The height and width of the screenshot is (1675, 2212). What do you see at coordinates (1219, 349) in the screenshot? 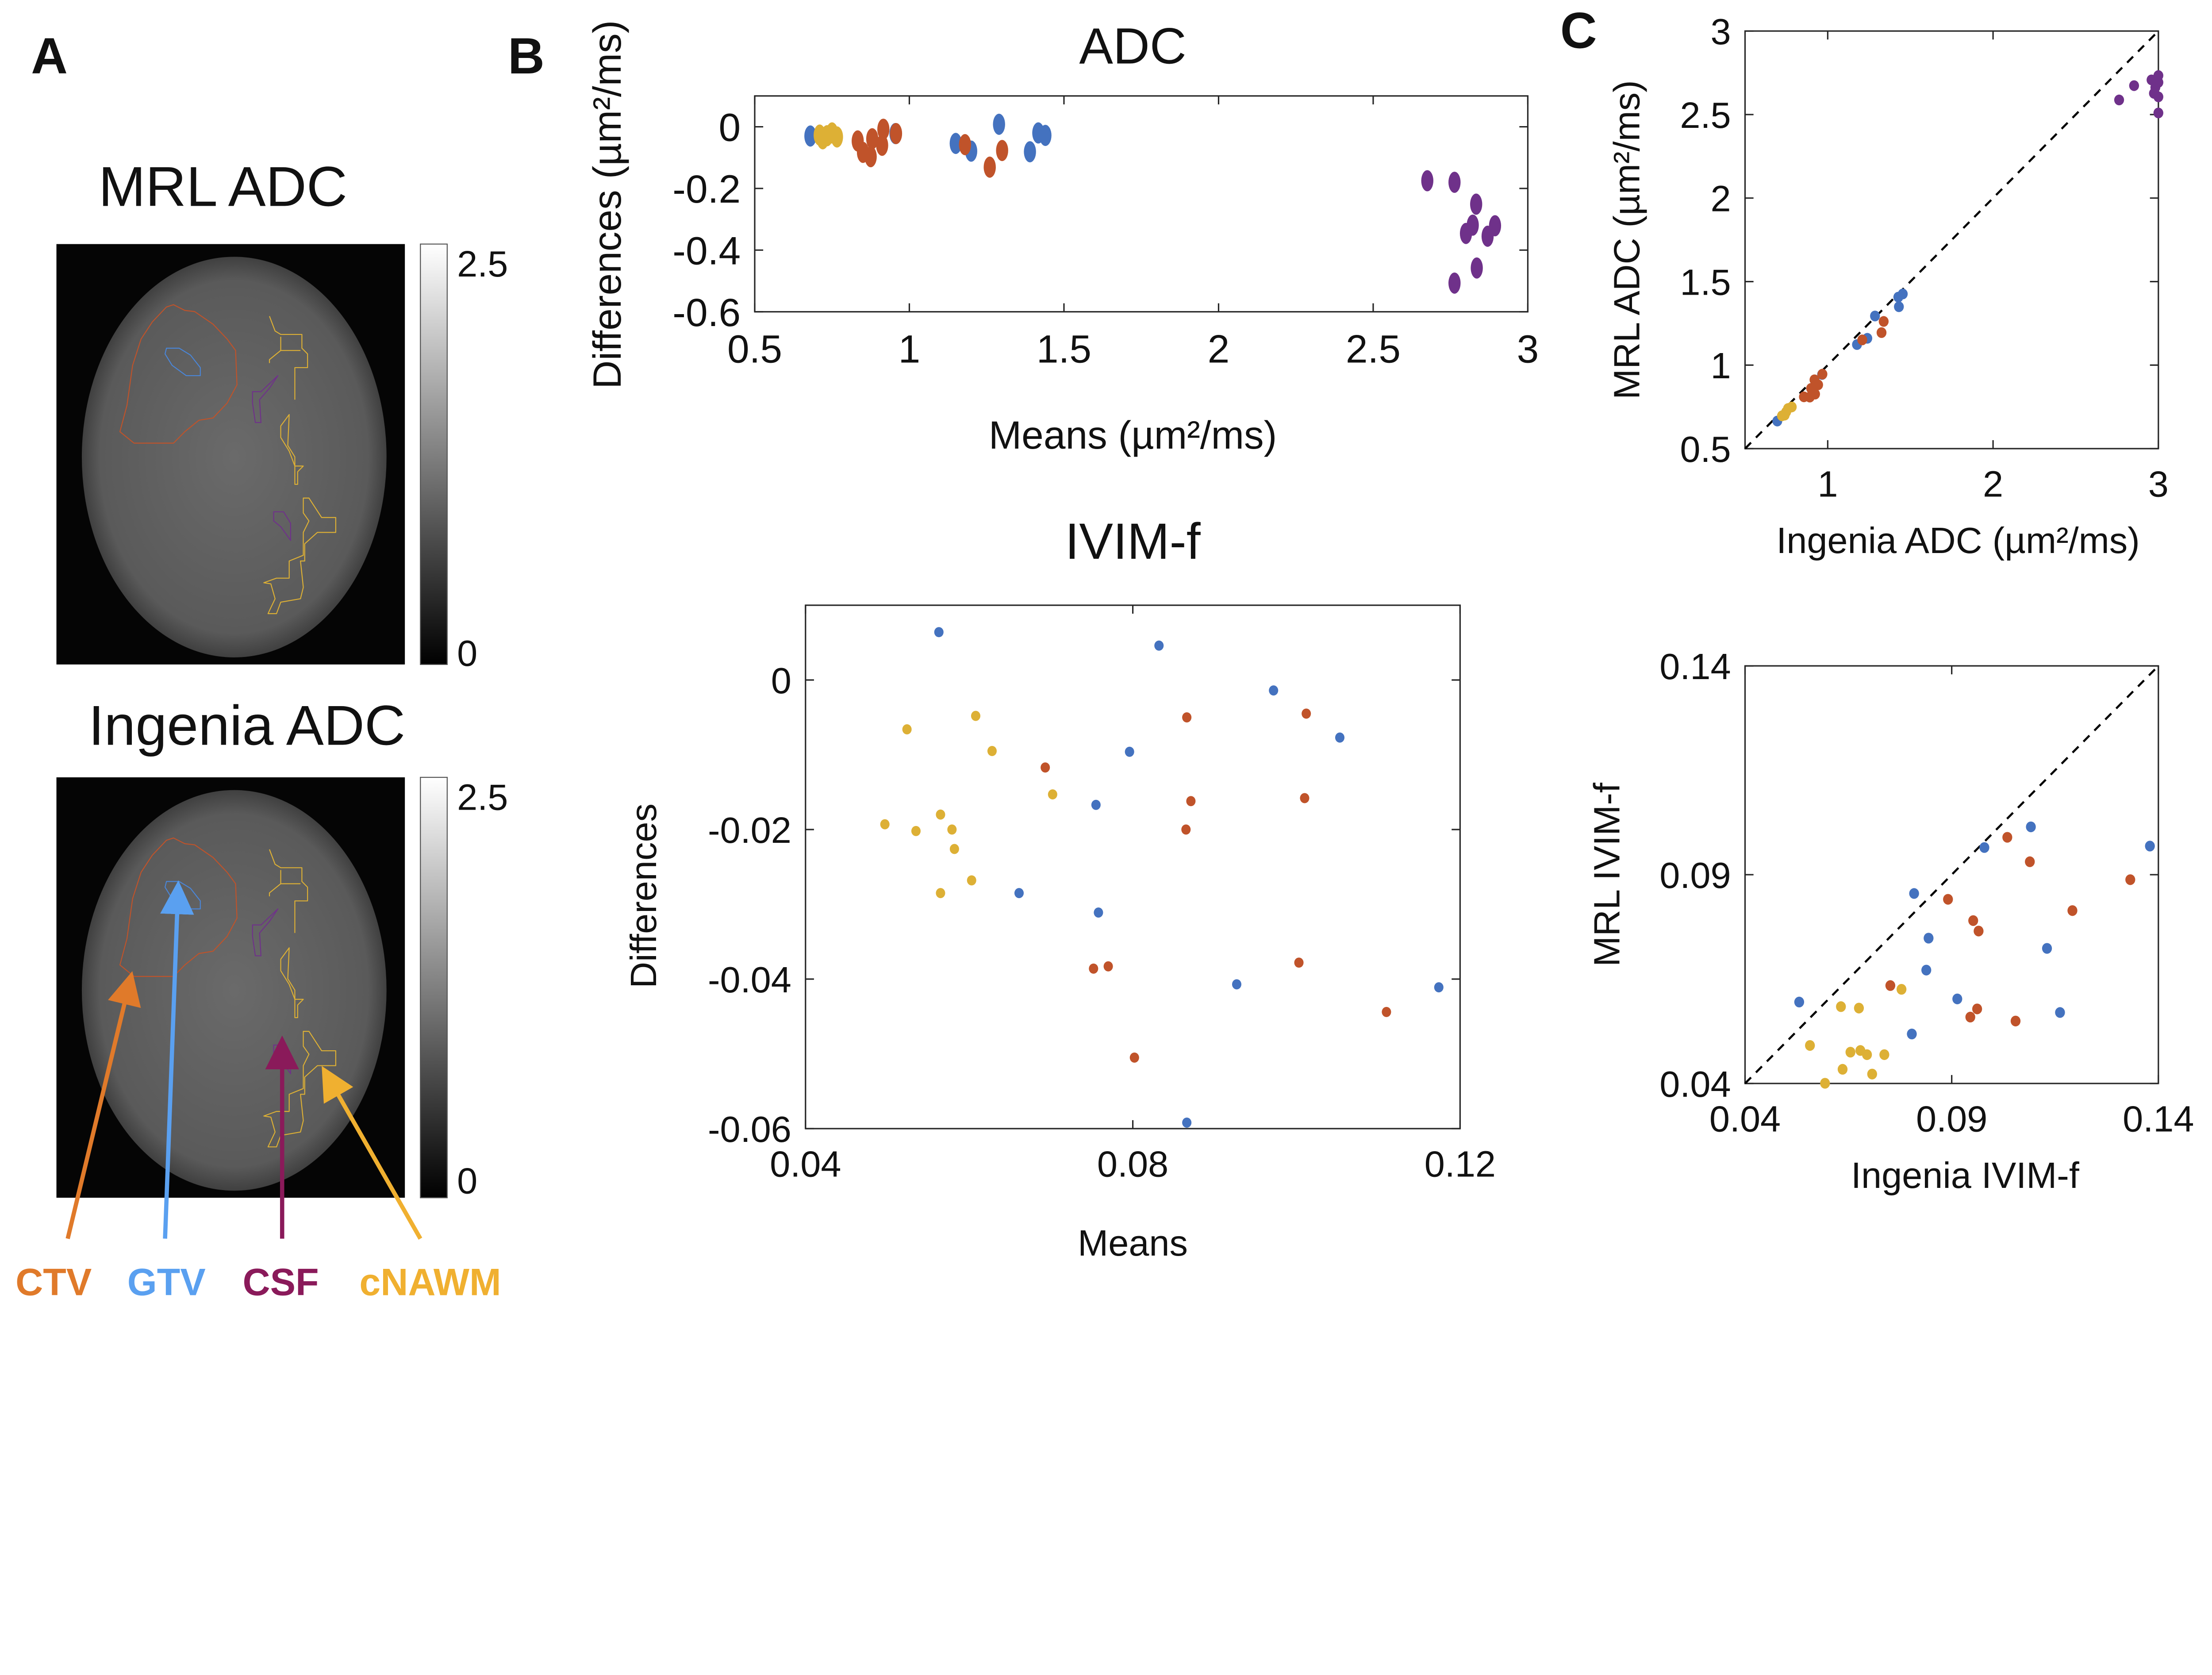
I see `x-tick-label: 2` at bounding box center [1219, 349].